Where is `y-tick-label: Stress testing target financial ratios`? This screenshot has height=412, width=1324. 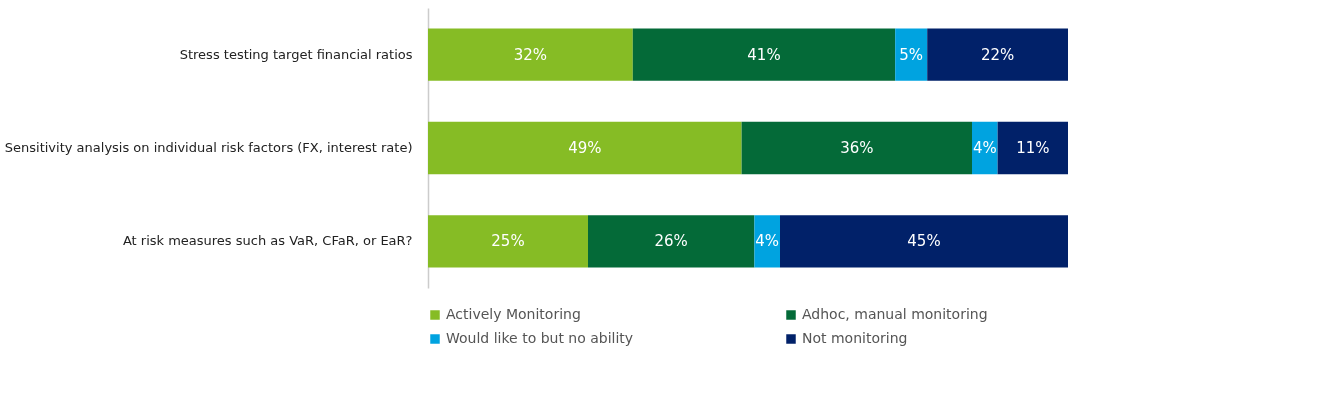 y-tick-label: Stress testing target financial ratios is located at coordinates (296, 54).